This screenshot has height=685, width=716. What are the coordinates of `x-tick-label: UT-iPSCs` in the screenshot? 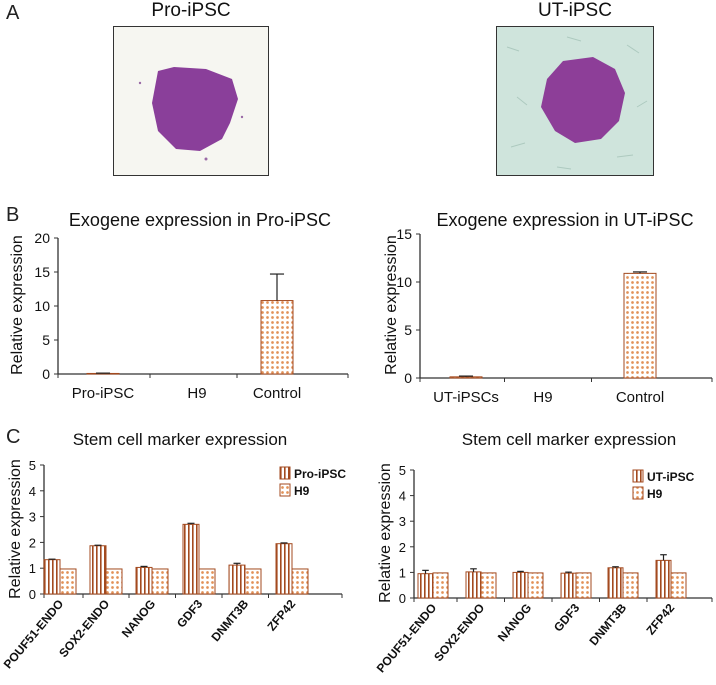 It's located at (466, 397).